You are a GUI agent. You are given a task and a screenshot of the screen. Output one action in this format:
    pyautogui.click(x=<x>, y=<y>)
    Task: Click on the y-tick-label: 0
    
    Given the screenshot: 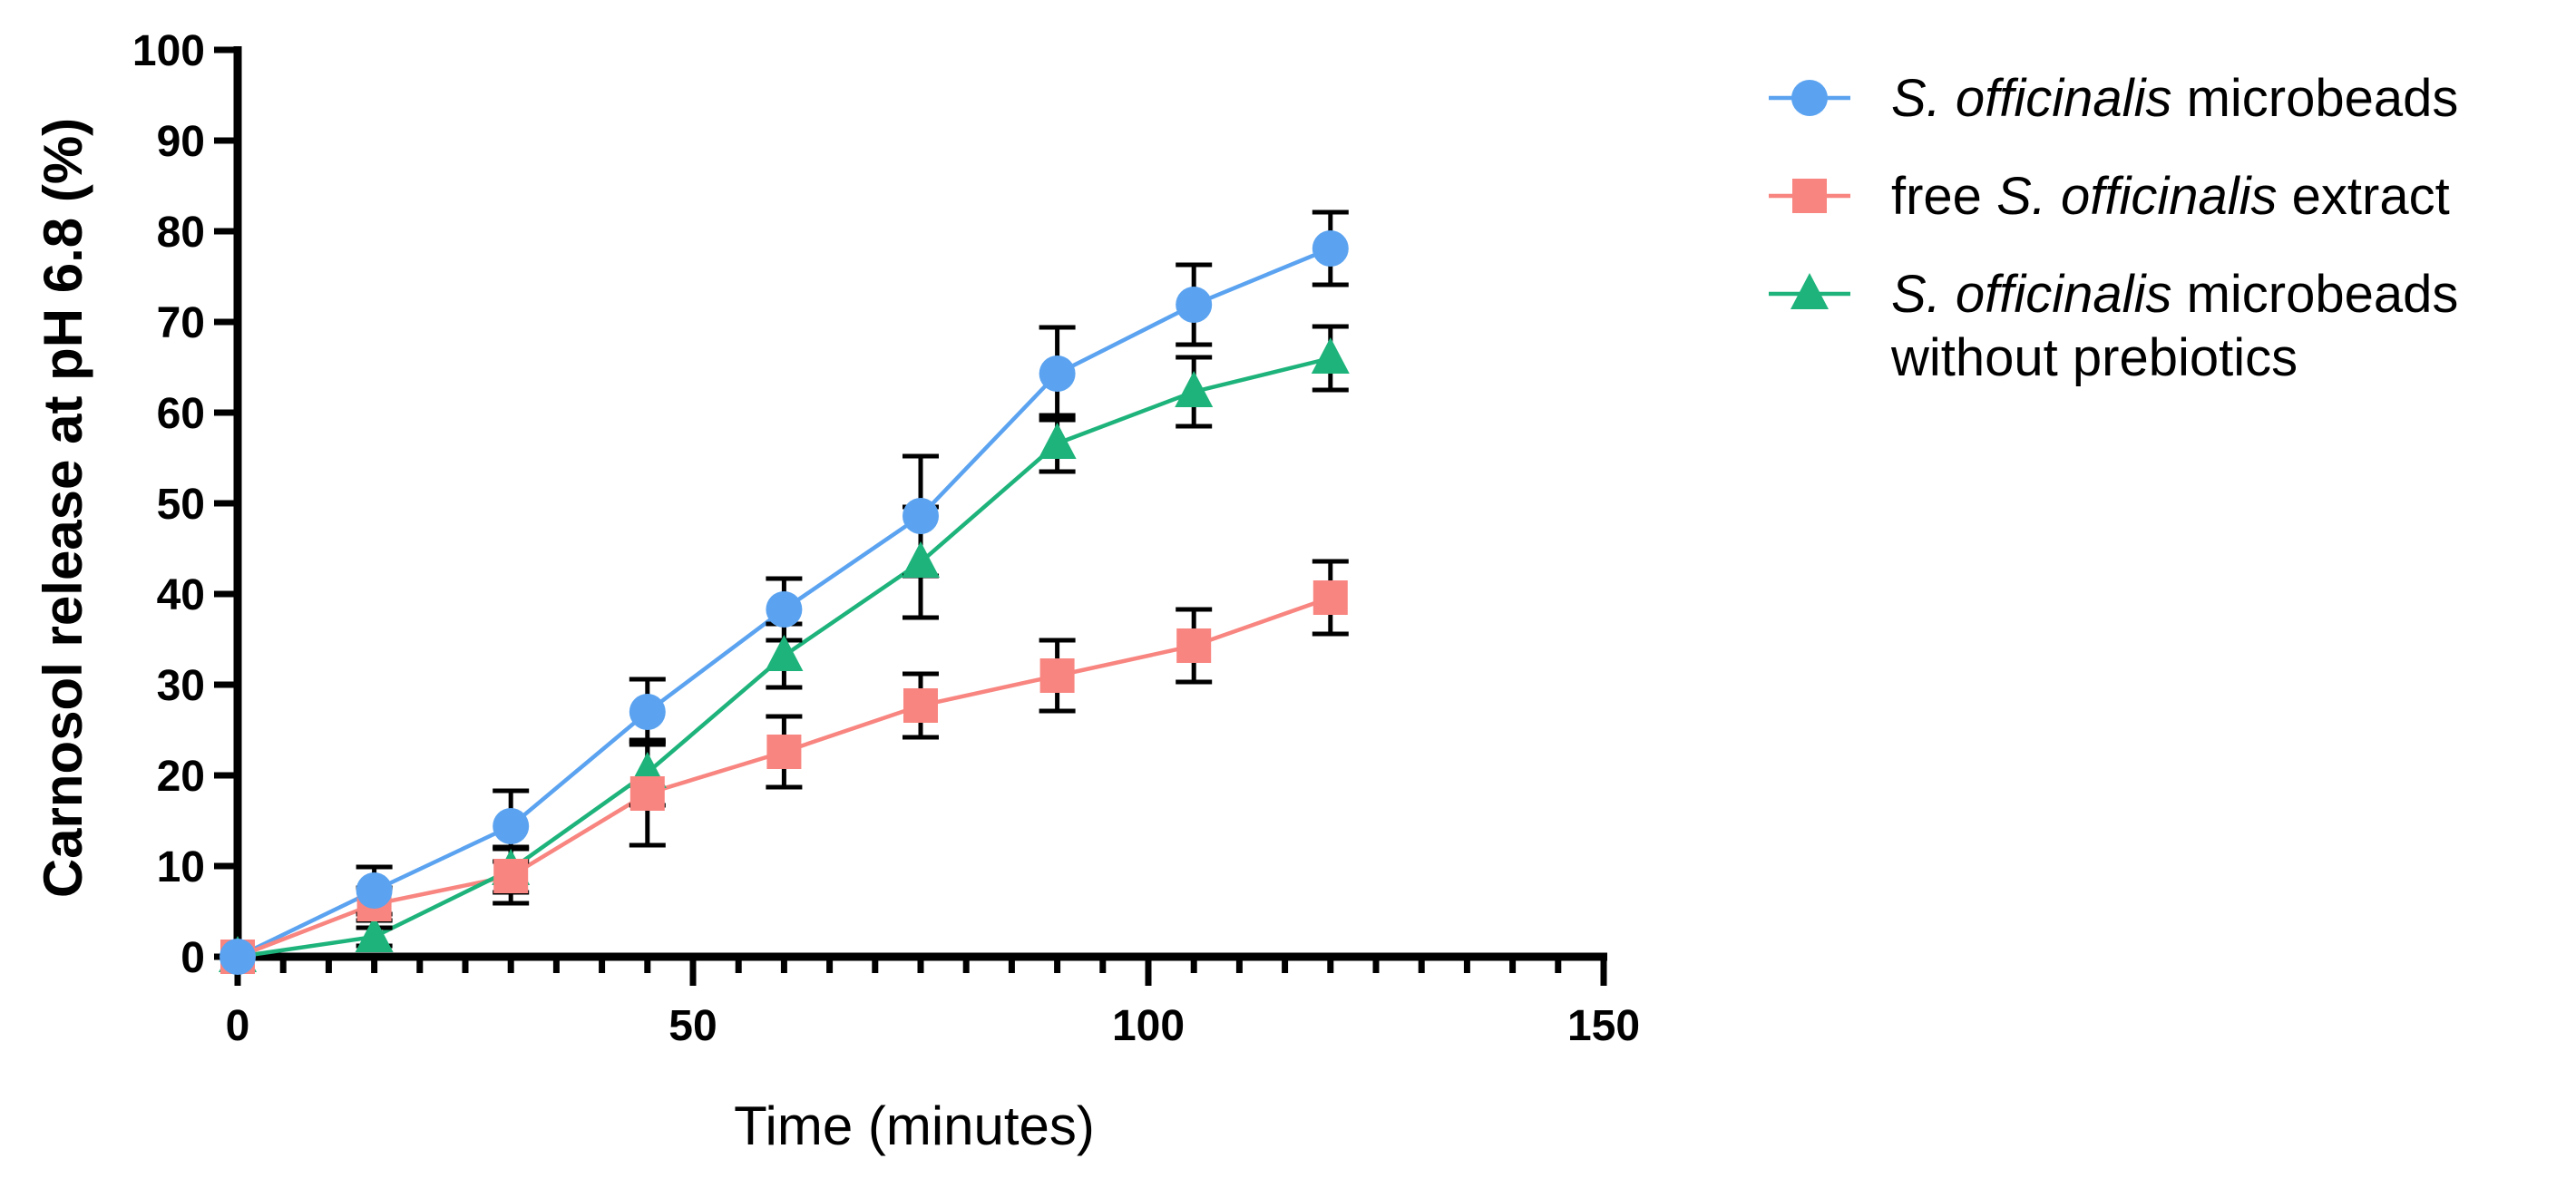 What is the action you would take?
    pyautogui.click(x=193, y=958)
    